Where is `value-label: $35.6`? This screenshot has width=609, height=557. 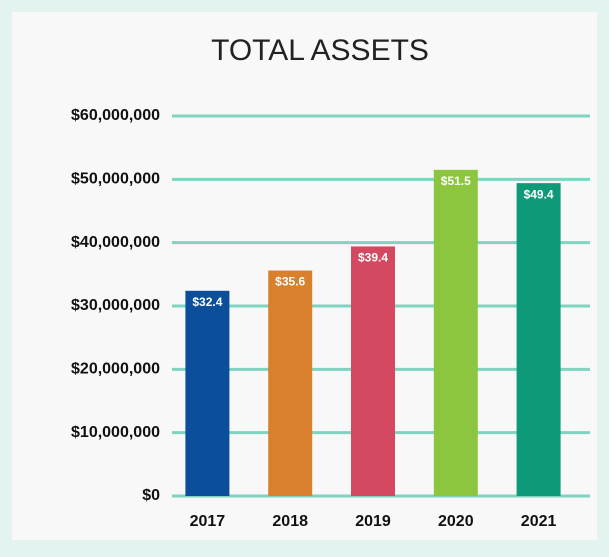 value-label: $35.6 is located at coordinates (290, 282).